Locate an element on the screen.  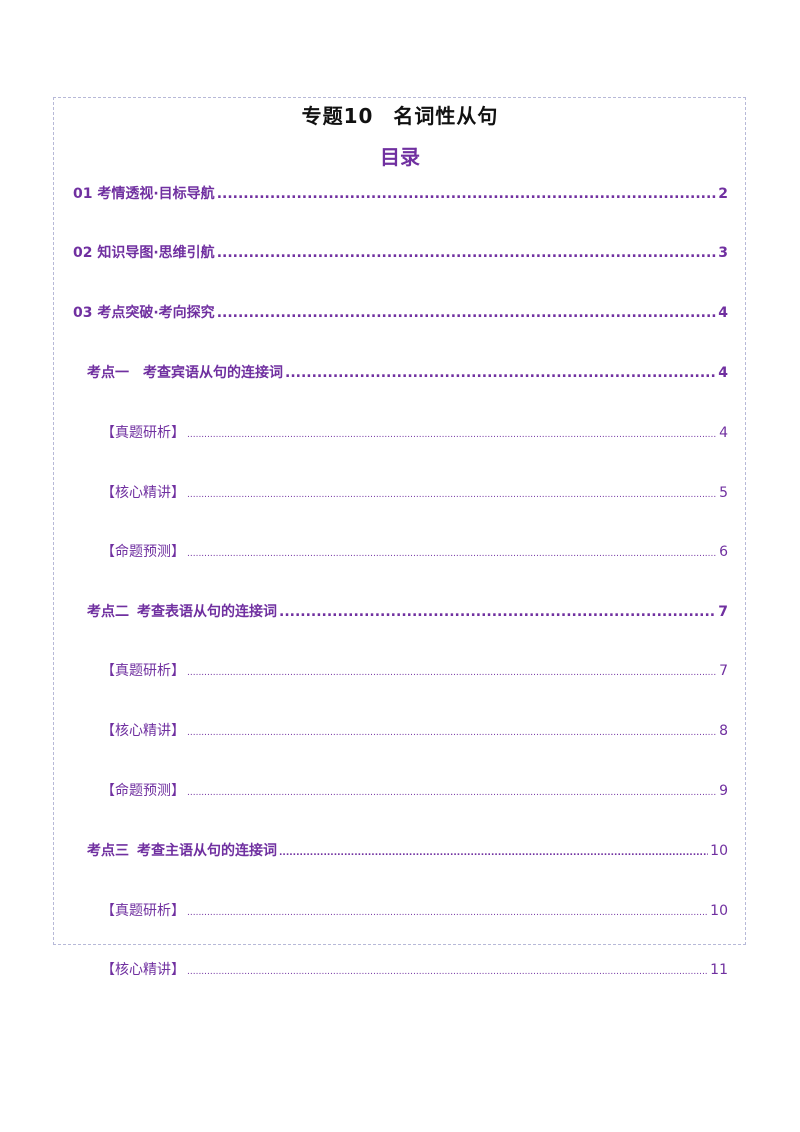
toc-entry-past-exams-2: 【真题研析】 7 is located at coordinates (414, 670).